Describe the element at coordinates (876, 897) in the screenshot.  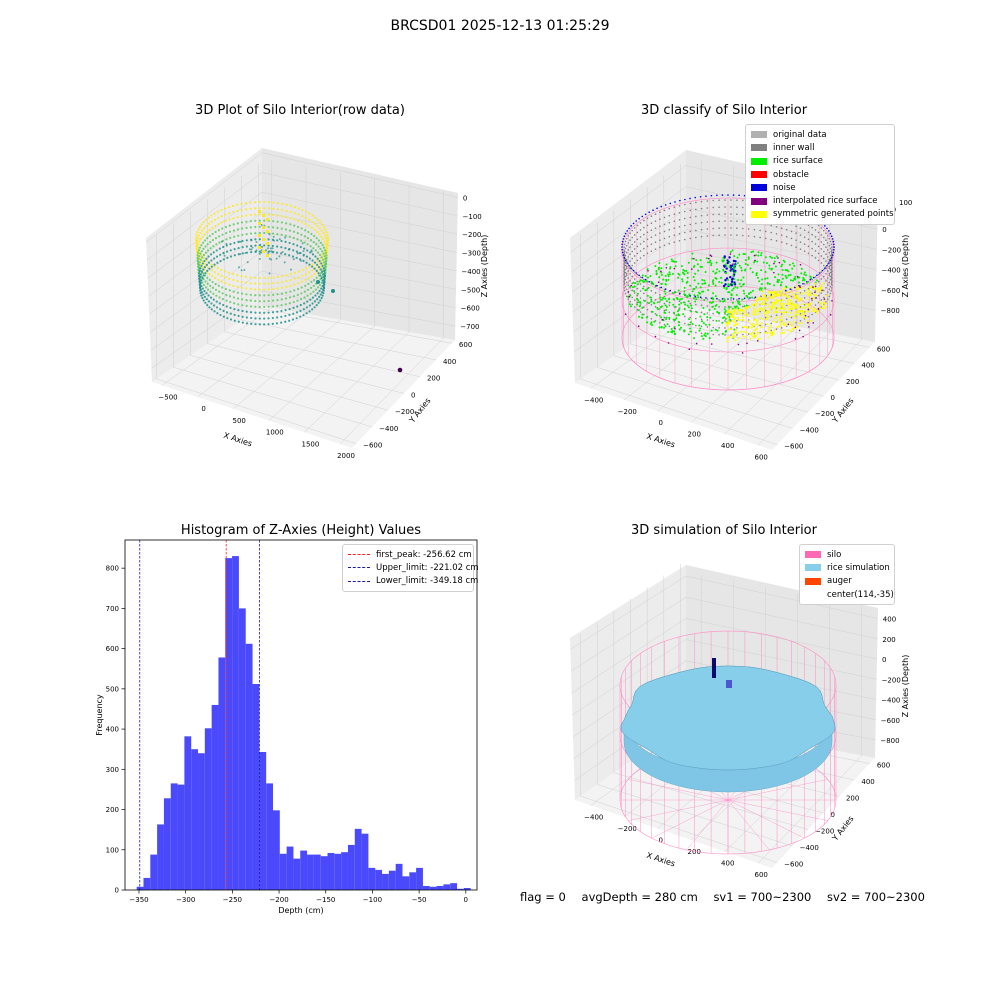
I see `sv2-text: sv2 = 700~2300` at that location.